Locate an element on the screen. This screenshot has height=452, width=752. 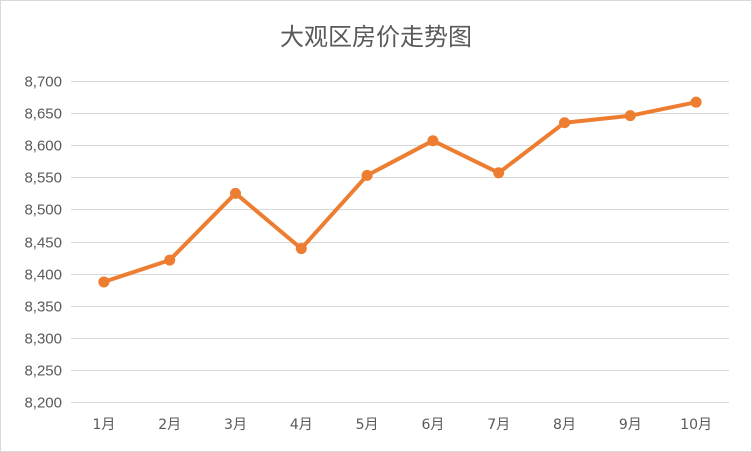
y-tick-label: 8,400 is located at coordinates (43, 275).